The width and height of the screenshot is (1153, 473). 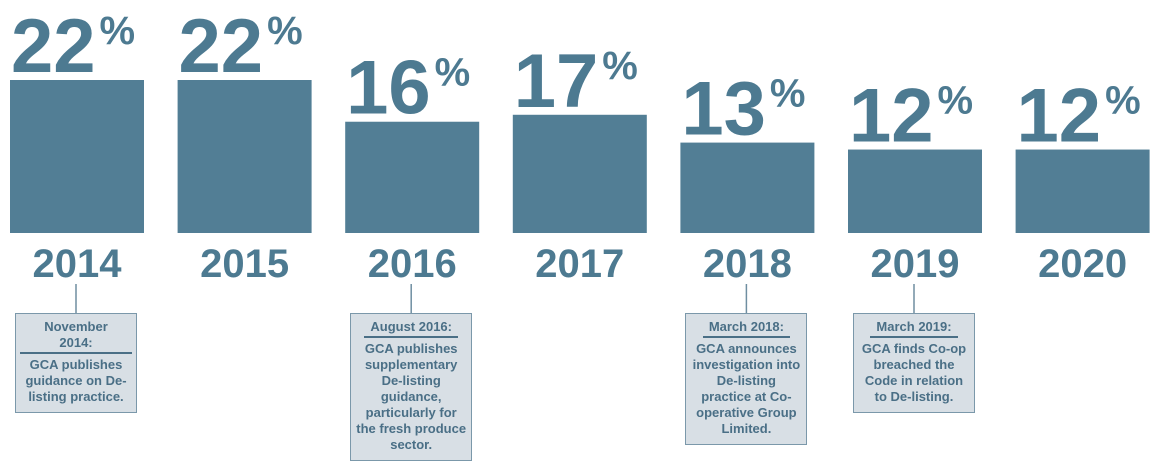 What do you see at coordinates (78, 264) in the screenshot?
I see `year-label: 2014` at bounding box center [78, 264].